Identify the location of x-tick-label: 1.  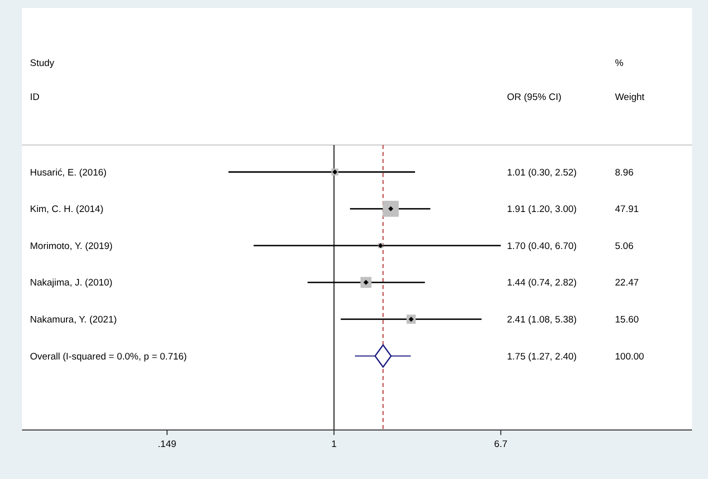
(334, 444).